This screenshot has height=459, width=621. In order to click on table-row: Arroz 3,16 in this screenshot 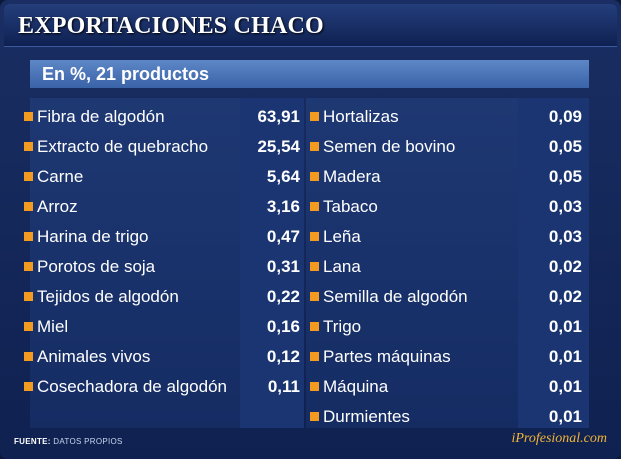, I will do `click(162, 208)`.